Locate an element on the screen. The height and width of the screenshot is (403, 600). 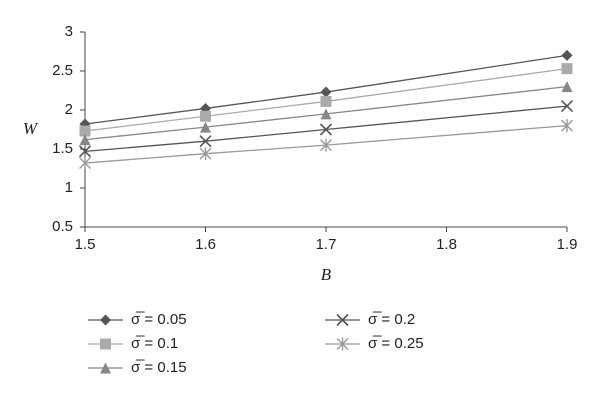
x-tick-label: 1.5 is located at coordinates (85, 244).